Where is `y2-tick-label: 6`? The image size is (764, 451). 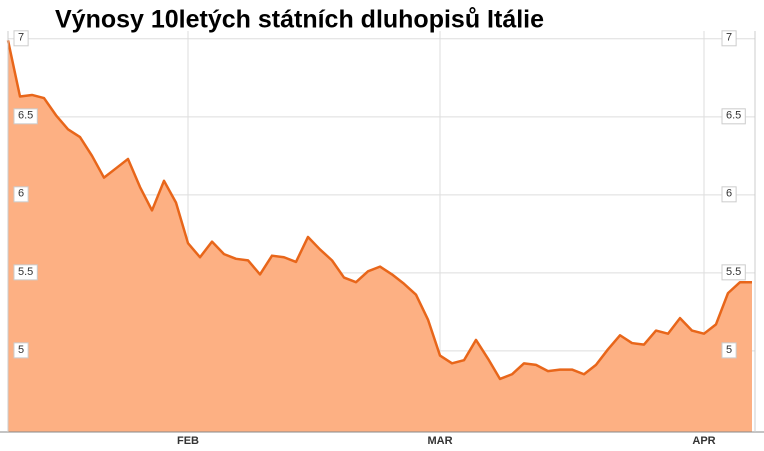 y2-tick-label: 6 is located at coordinates (729, 194).